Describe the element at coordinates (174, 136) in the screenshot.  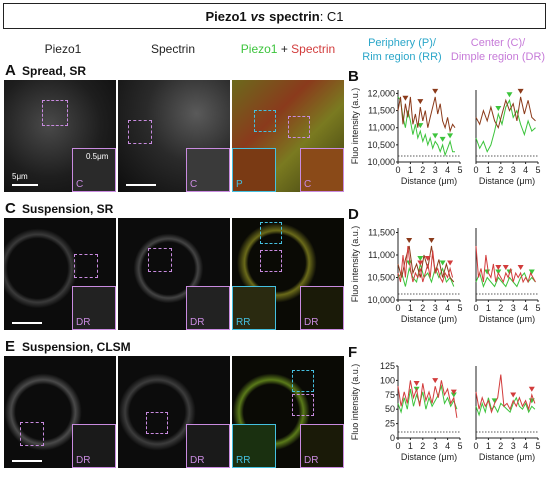
I see `image-a-spectrin: C` at that location.